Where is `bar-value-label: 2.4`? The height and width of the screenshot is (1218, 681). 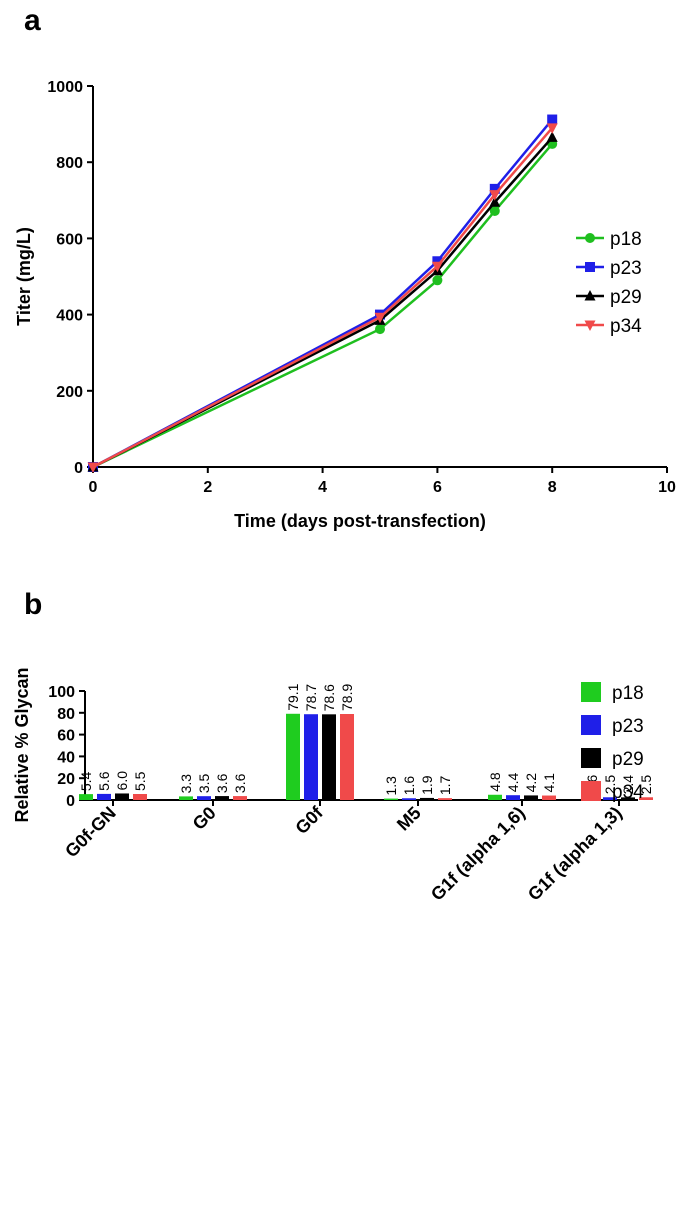
bar-value-label: 2.4 is located at coordinates (628, 785).